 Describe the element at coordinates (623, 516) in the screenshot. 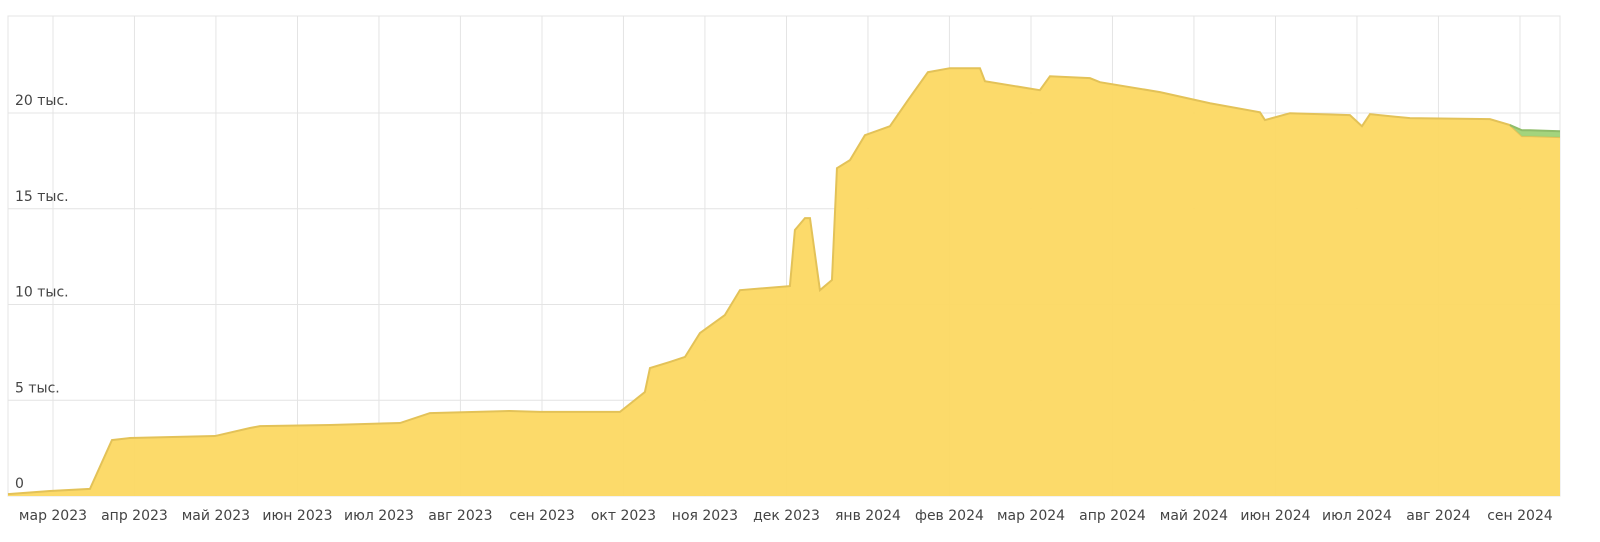

I see `x-tick-label: окт 2023` at that location.